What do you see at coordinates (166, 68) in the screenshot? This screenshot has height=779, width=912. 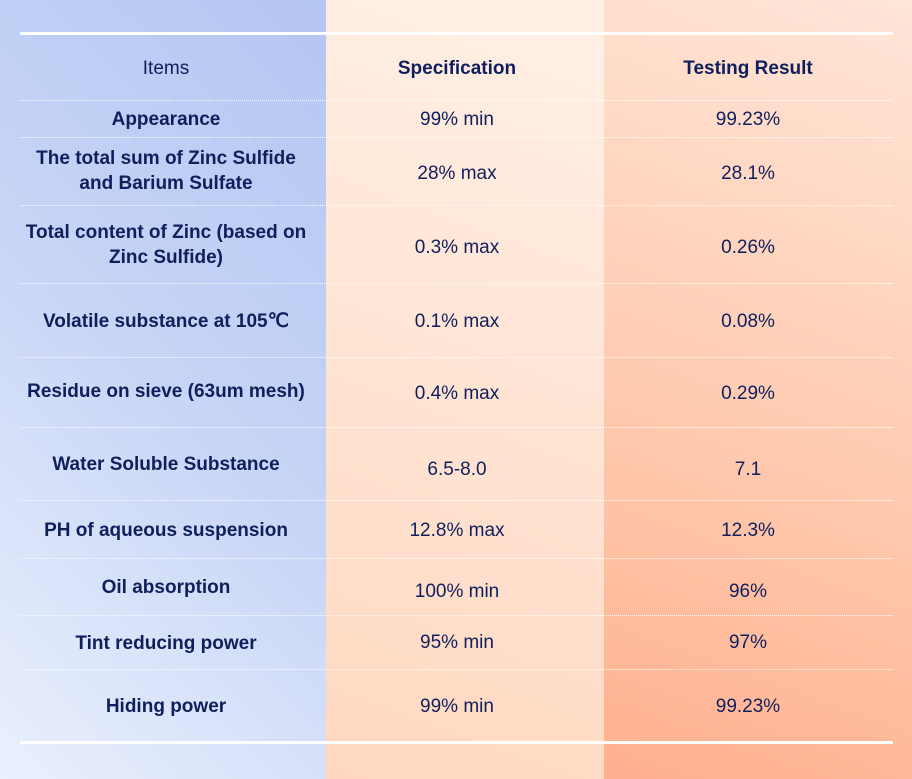 I see `header-items: Items` at bounding box center [166, 68].